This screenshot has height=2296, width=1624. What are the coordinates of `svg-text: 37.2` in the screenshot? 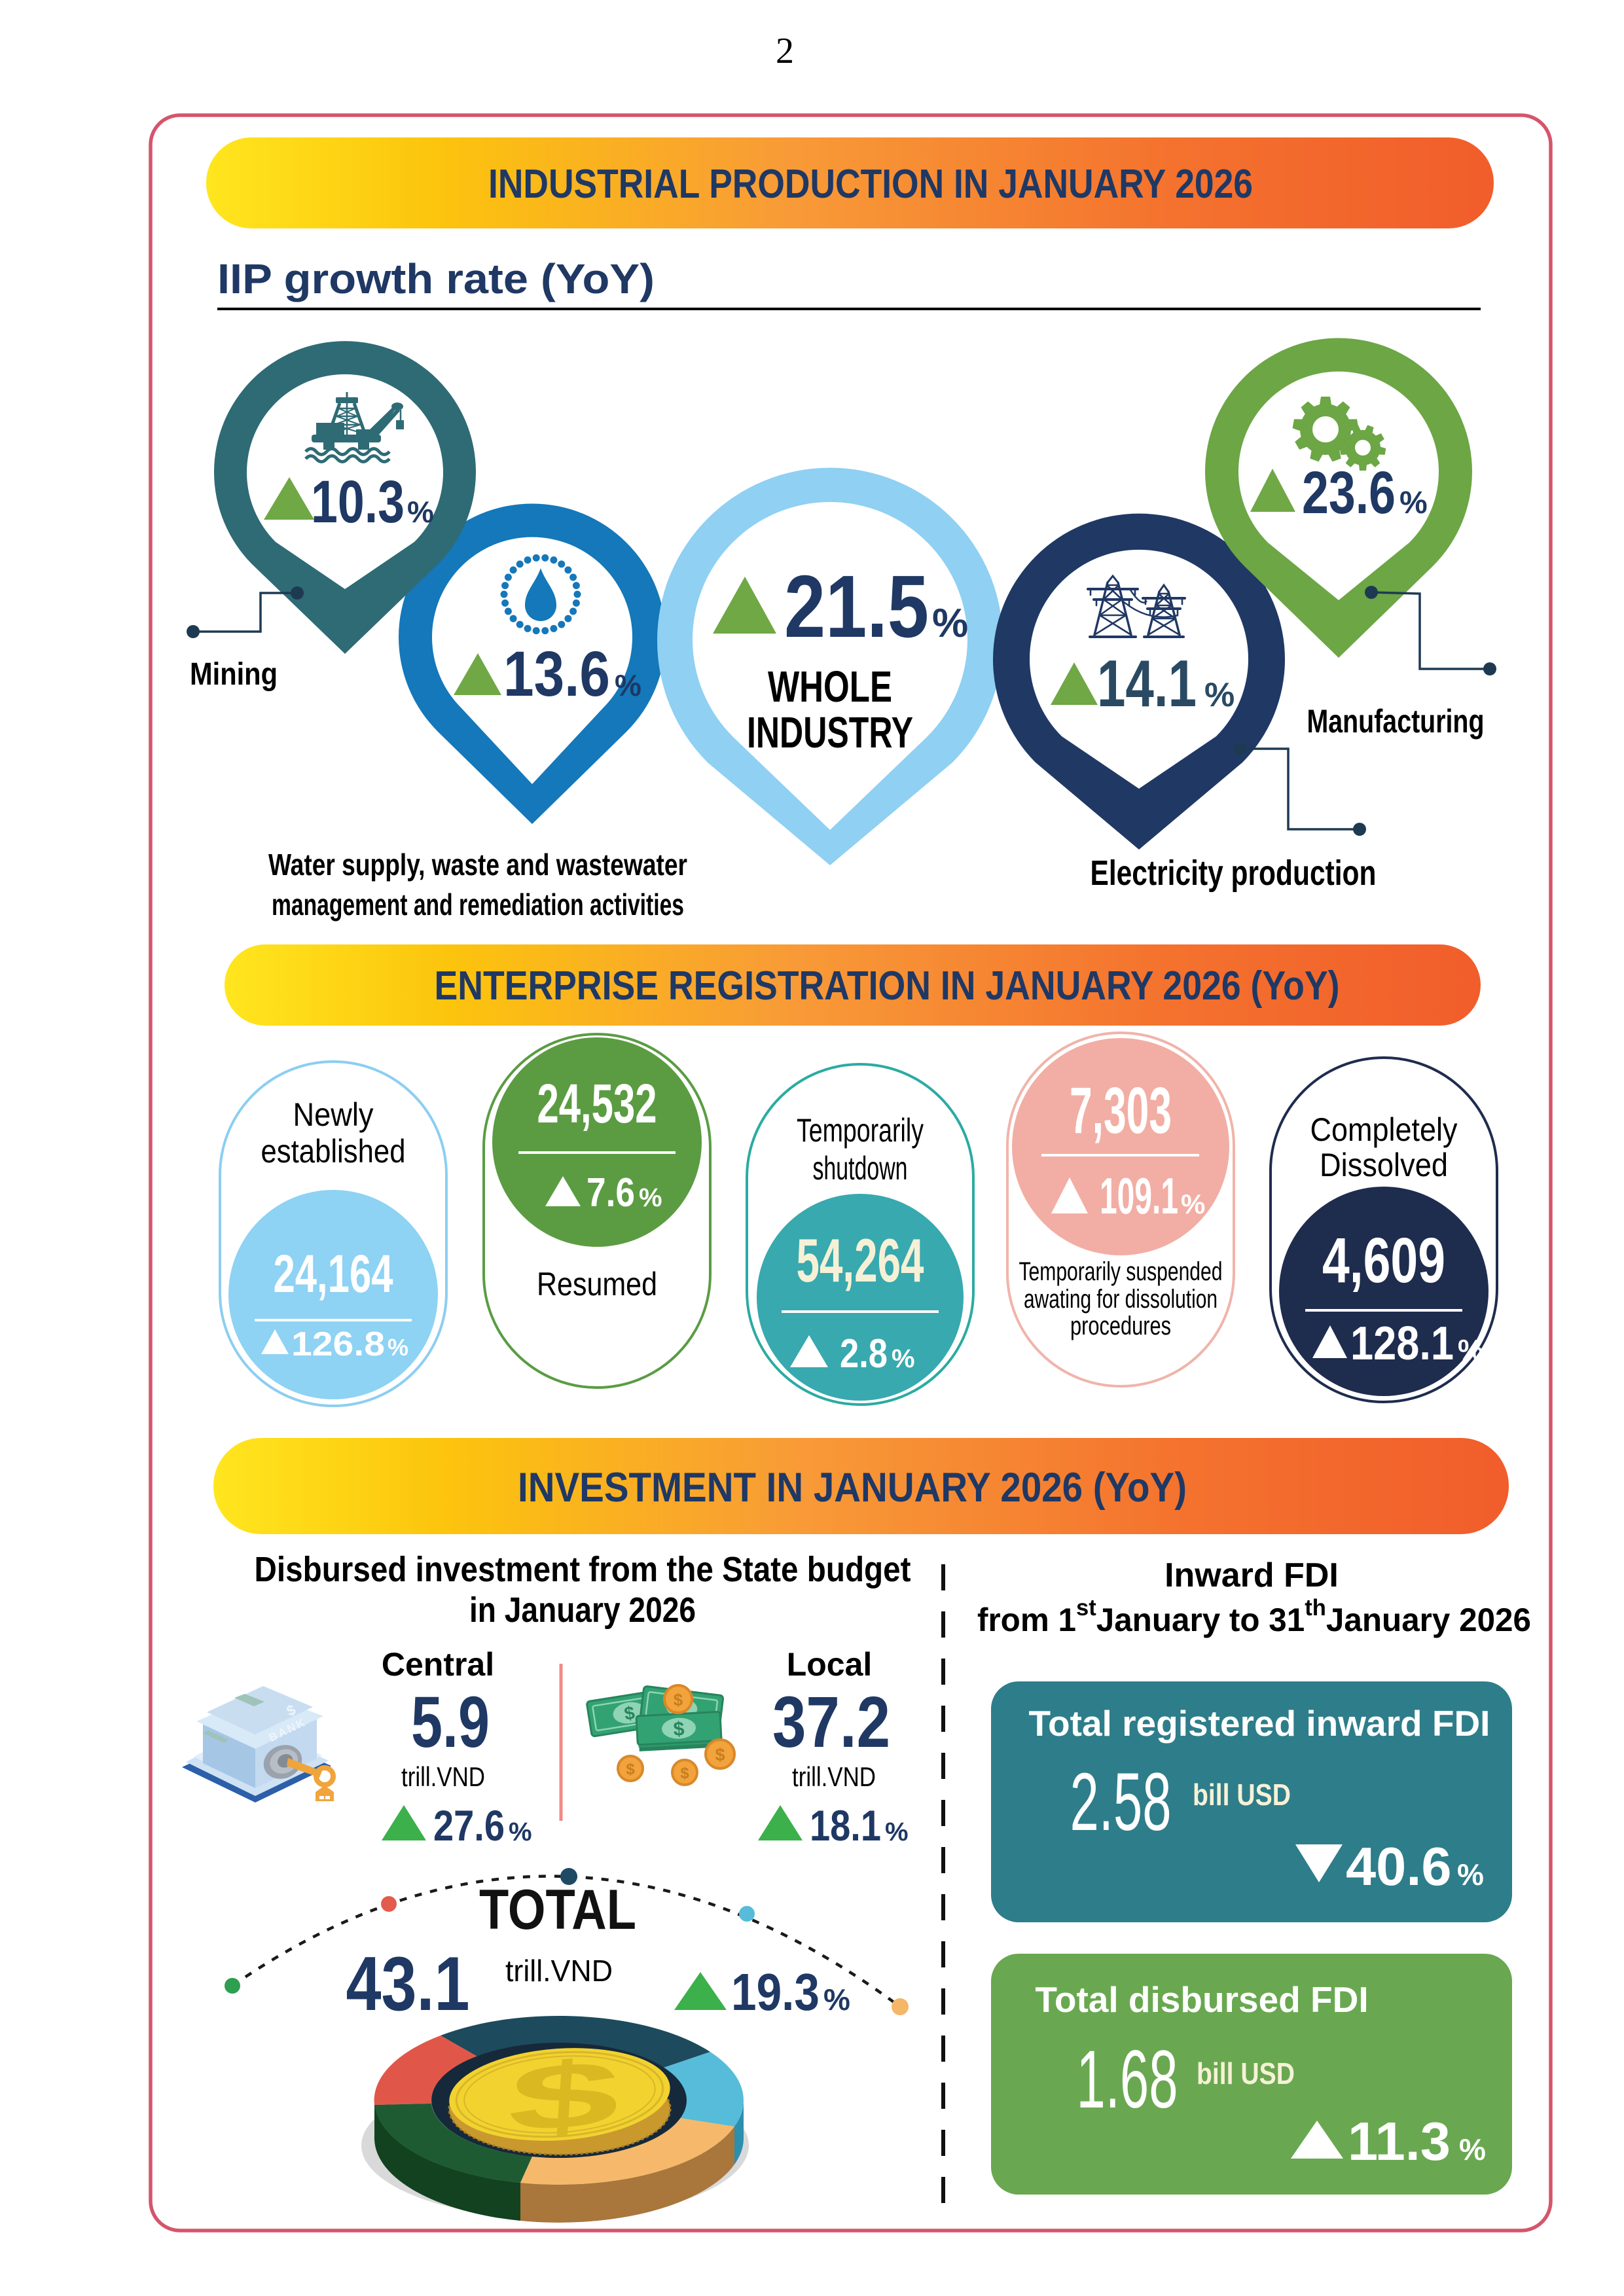 It's located at (831, 1722).